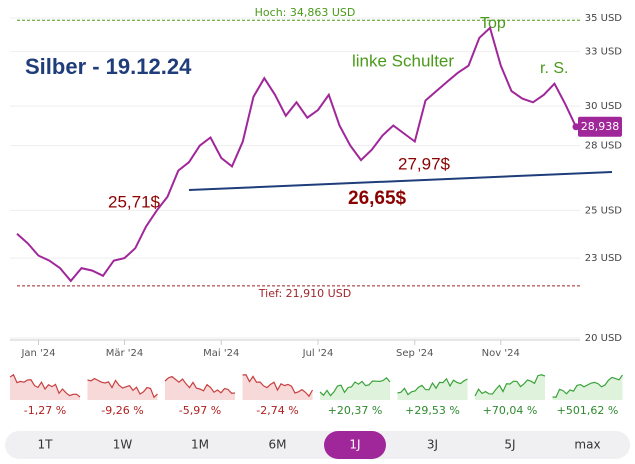 Image resolution: width=635 pixels, height=464 pixels. I want to click on y-tick-label: 28 USD, so click(604, 146).